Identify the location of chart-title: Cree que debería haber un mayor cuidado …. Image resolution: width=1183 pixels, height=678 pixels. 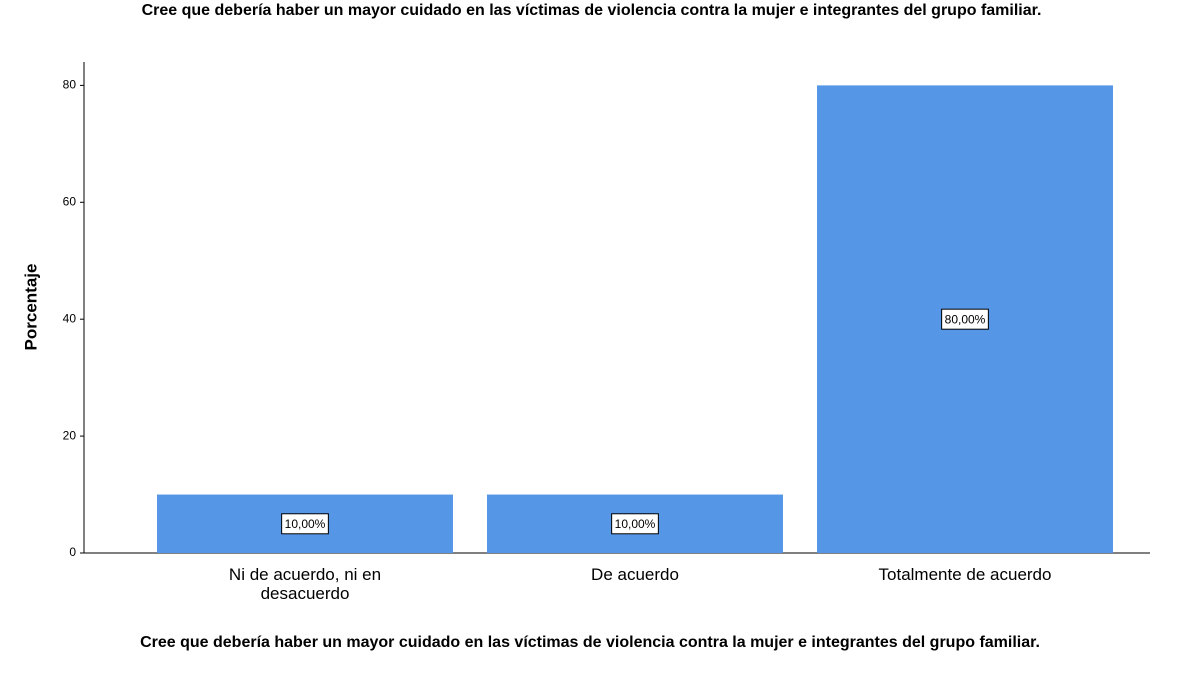
(591, 10).